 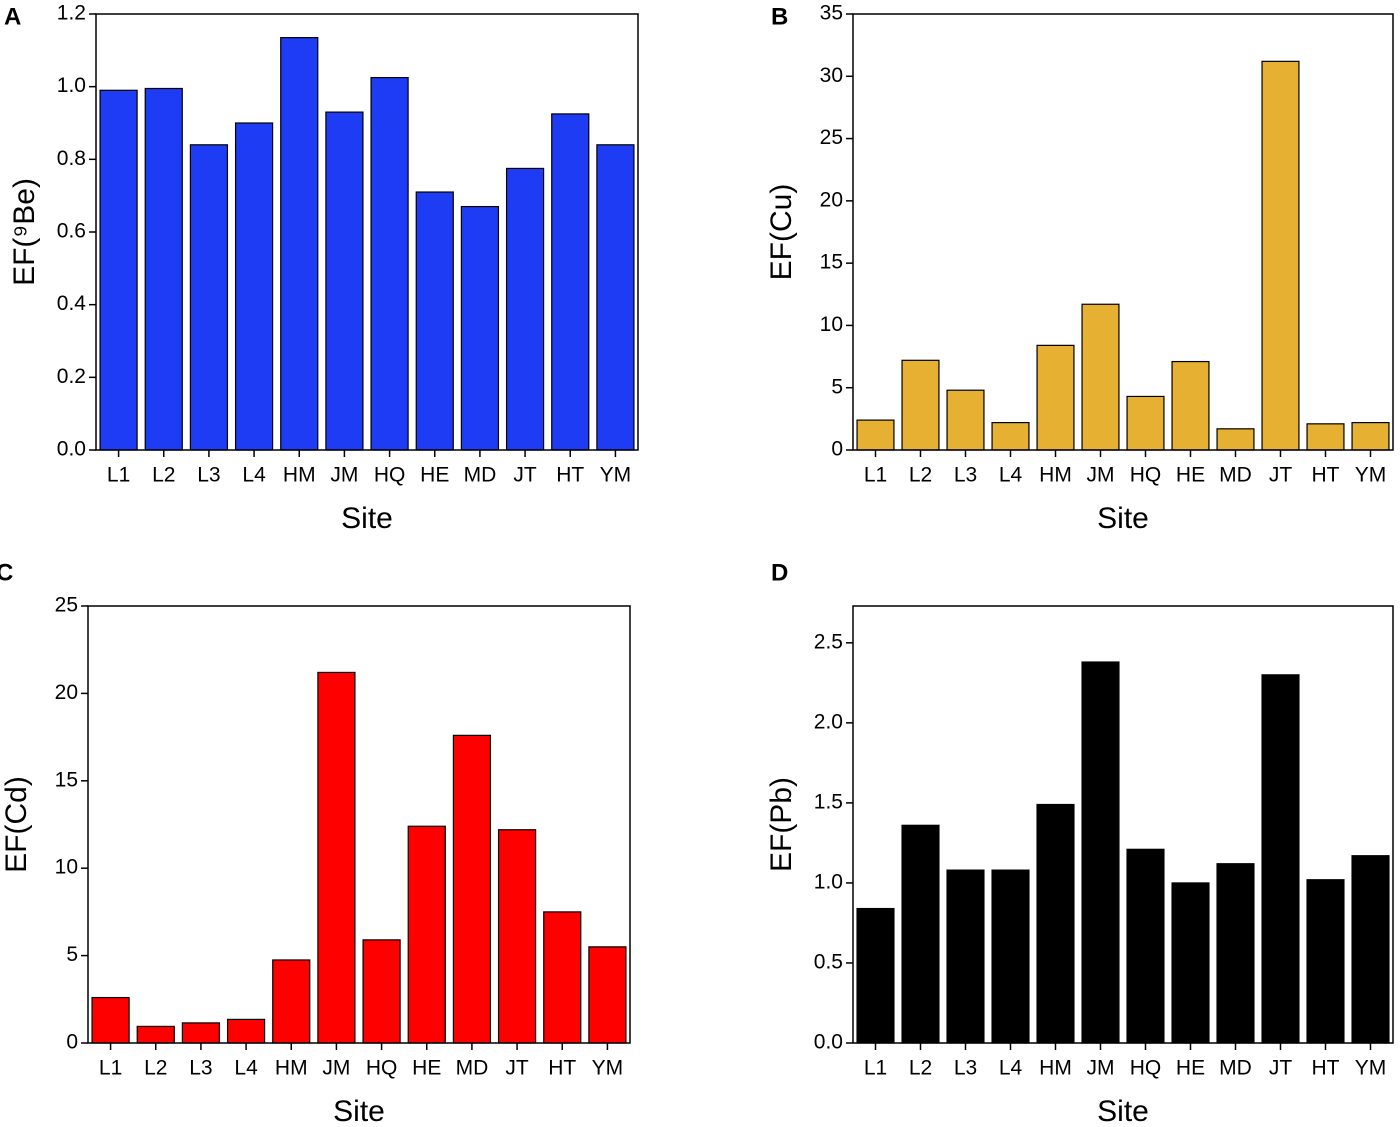 What do you see at coordinates (71, 376) in the screenshot?
I see `y-tick-label: 0.2` at bounding box center [71, 376].